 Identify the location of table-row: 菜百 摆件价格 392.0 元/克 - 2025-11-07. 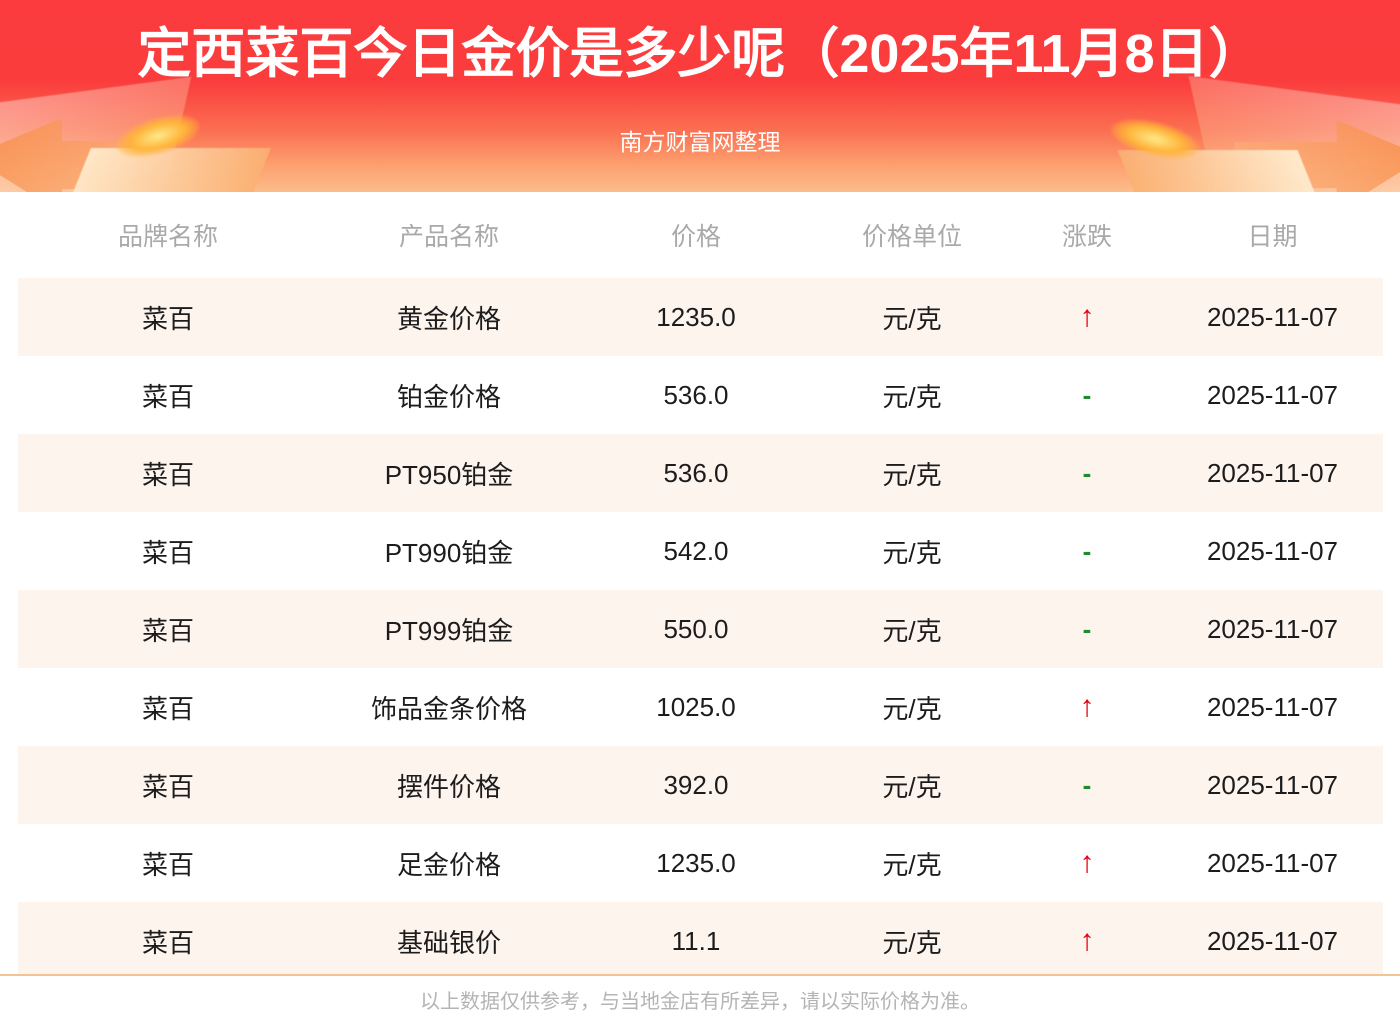
(700, 785).